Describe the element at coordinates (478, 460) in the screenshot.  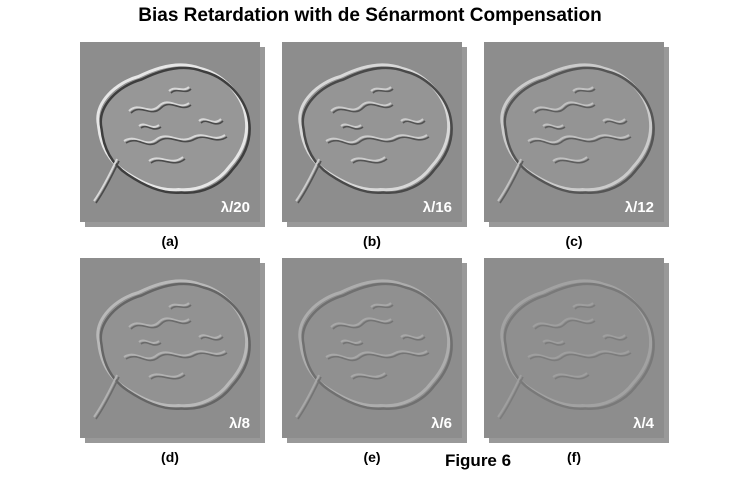
I see `figure-caption: Figure 6` at that location.